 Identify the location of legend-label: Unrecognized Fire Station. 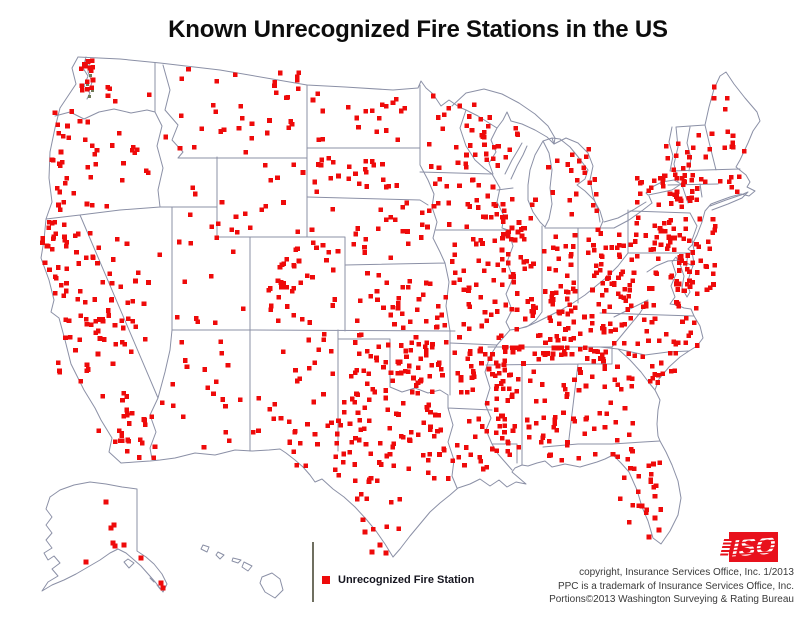
(406, 580).